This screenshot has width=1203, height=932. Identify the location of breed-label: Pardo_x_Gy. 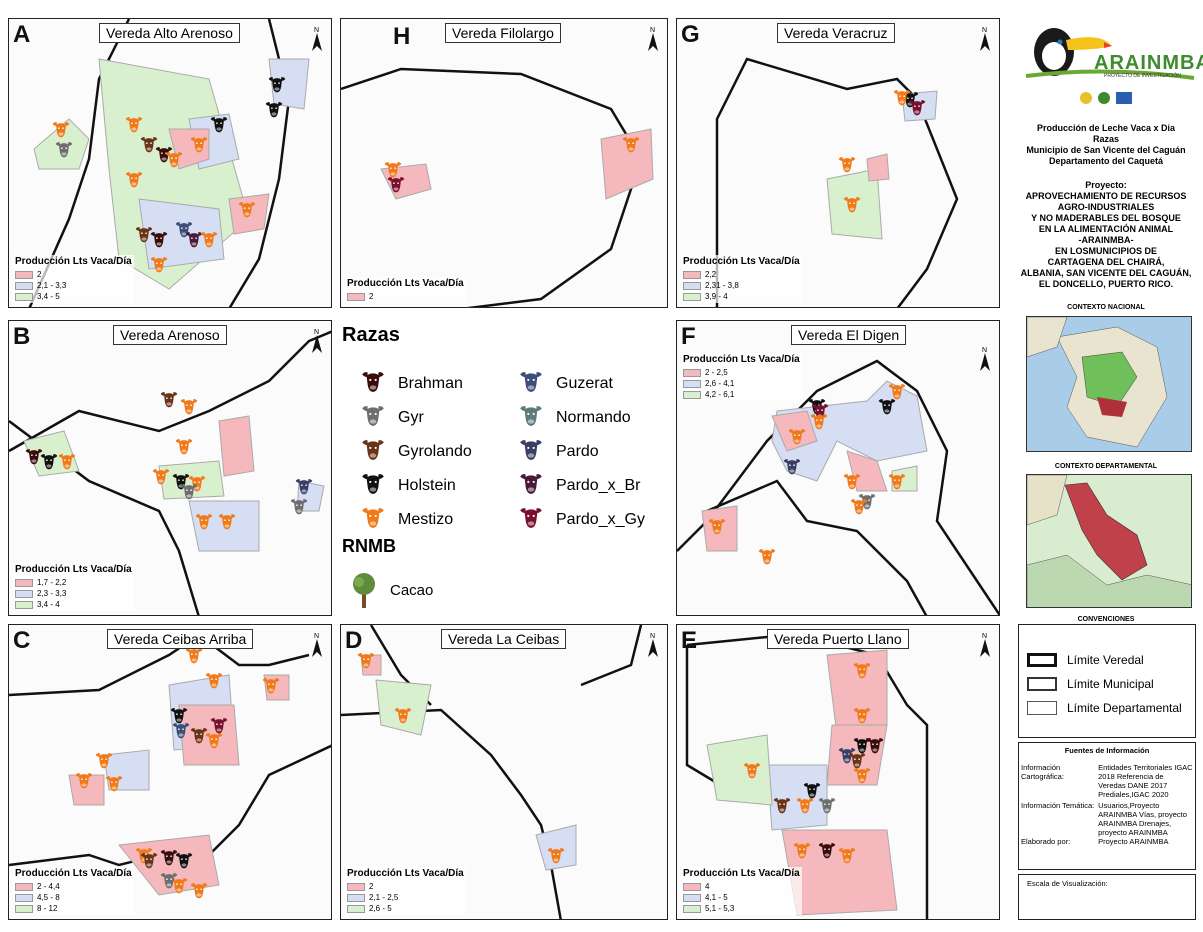
(600, 519).